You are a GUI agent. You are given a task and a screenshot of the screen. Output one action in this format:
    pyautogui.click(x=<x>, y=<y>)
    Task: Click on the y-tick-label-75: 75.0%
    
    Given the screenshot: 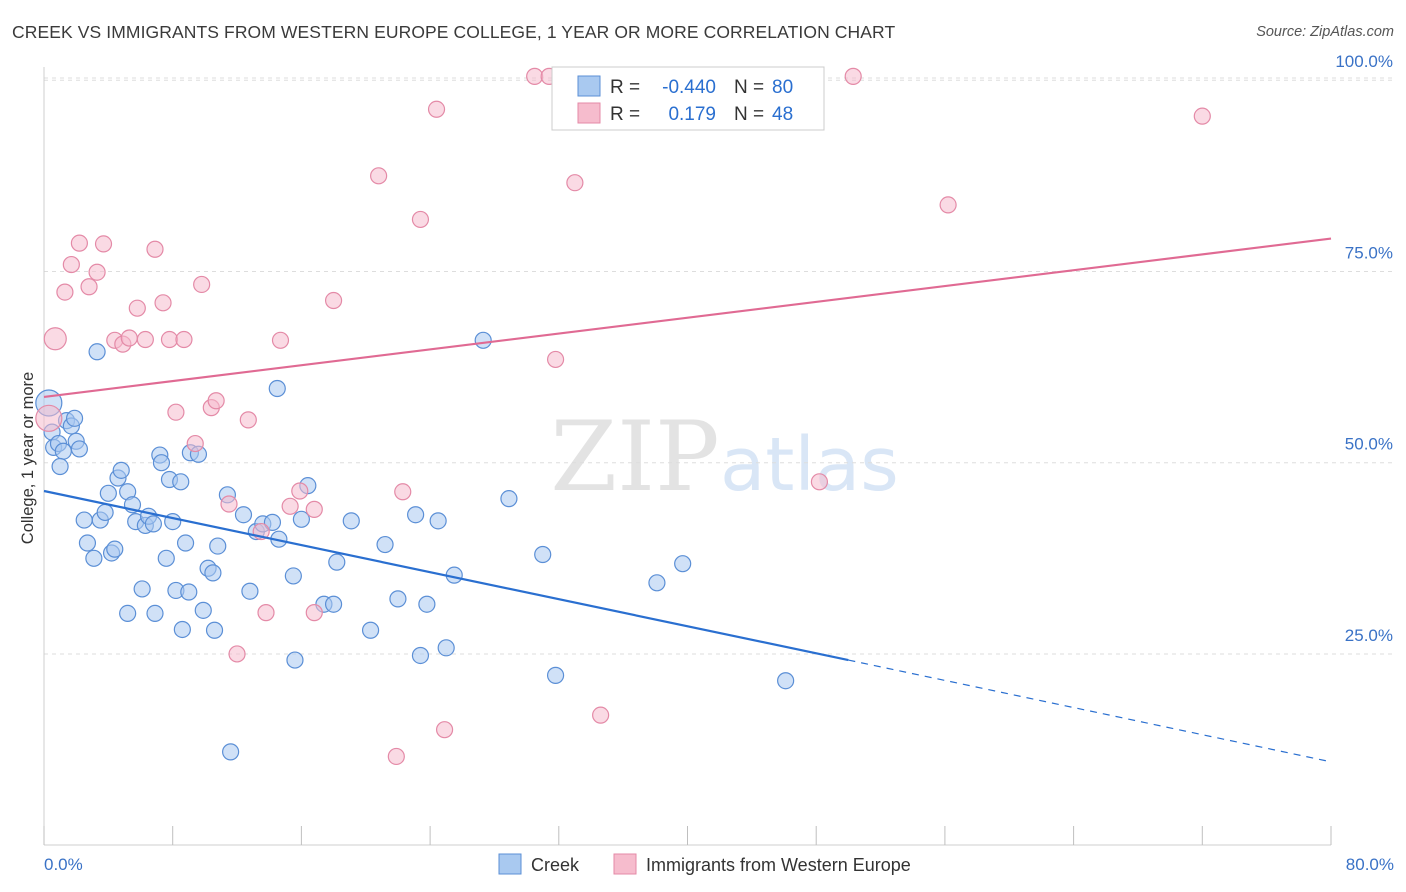 What is the action you would take?
    pyautogui.click(x=1369, y=252)
    